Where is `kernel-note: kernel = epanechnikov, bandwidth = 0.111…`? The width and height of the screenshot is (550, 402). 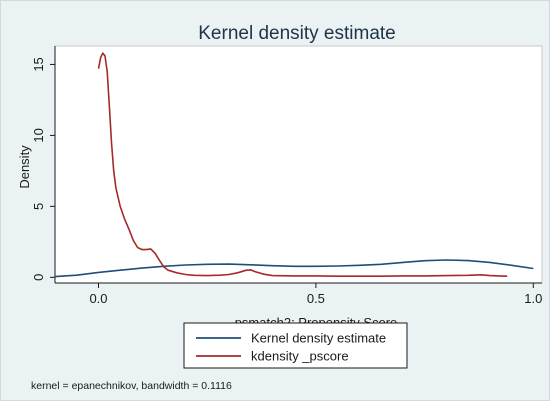 kernel-note: kernel = epanechnikov, bandwidth = 0.111… is located at coordinates (131, 386).